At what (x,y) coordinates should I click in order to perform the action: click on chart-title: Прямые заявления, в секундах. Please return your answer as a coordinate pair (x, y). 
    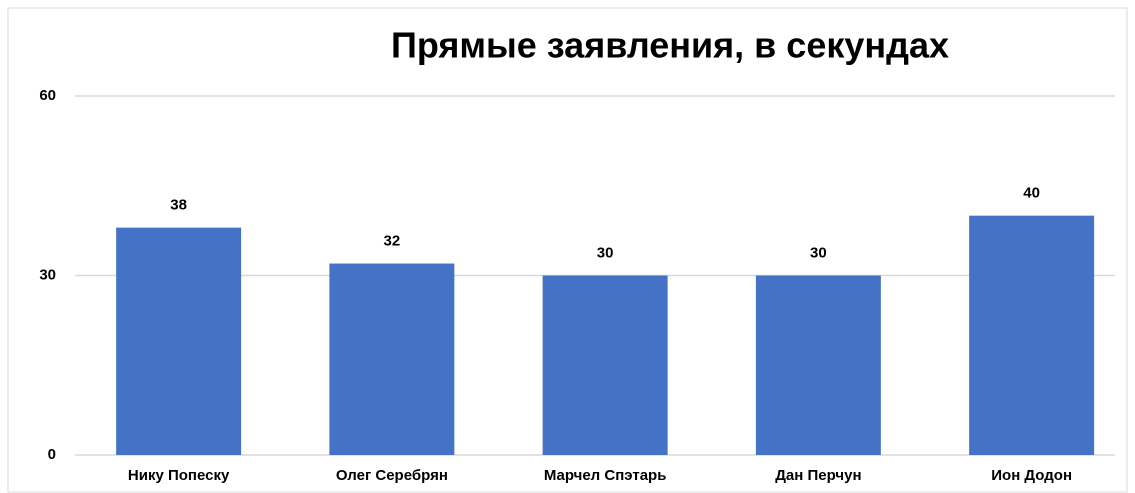
    Looking at the image, I should click on (670, 45).